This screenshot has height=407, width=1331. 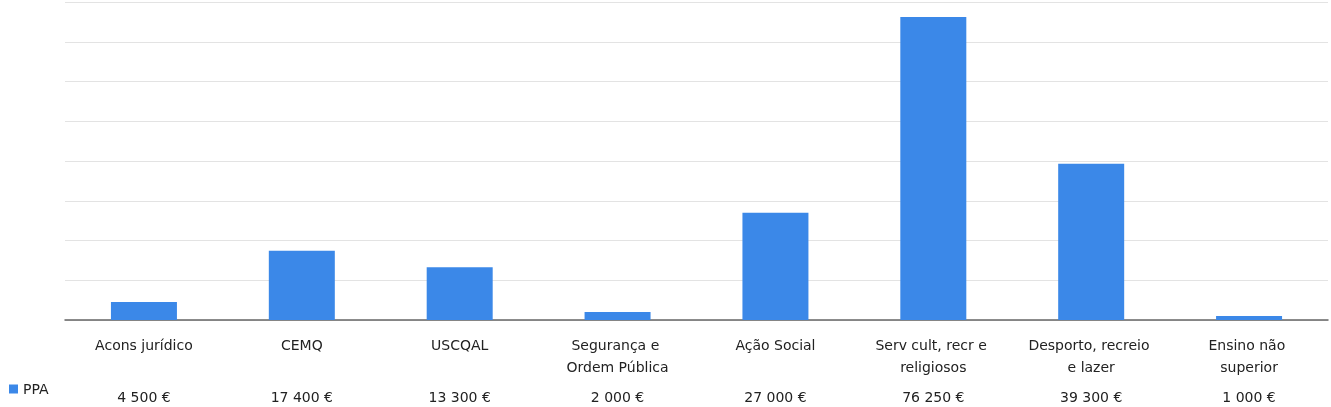 What do you see at coordinates (617, 356) in the screenshot?
I see `x-tick-label: Segurança e Ordem Pública` at bounding box center [617, 356].